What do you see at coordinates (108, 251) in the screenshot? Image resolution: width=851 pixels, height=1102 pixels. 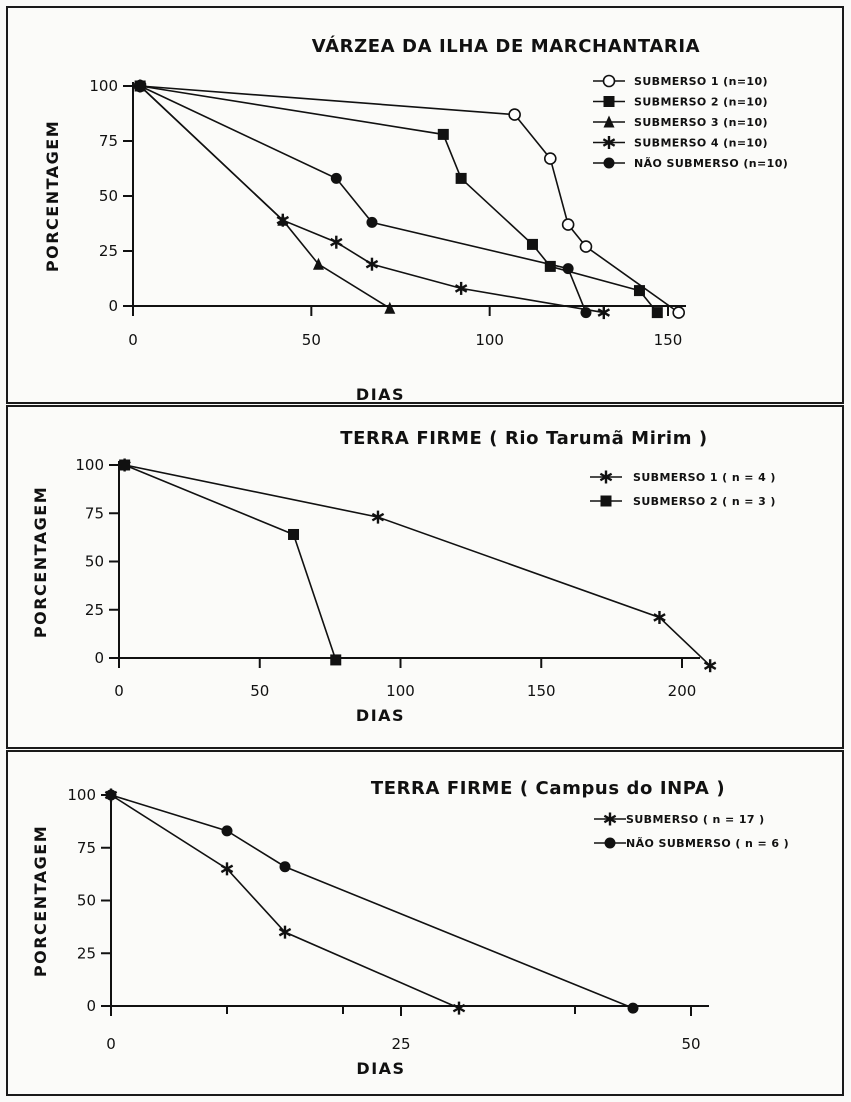 I see `y-tick-label: 25` at bounding box center [108, 251].